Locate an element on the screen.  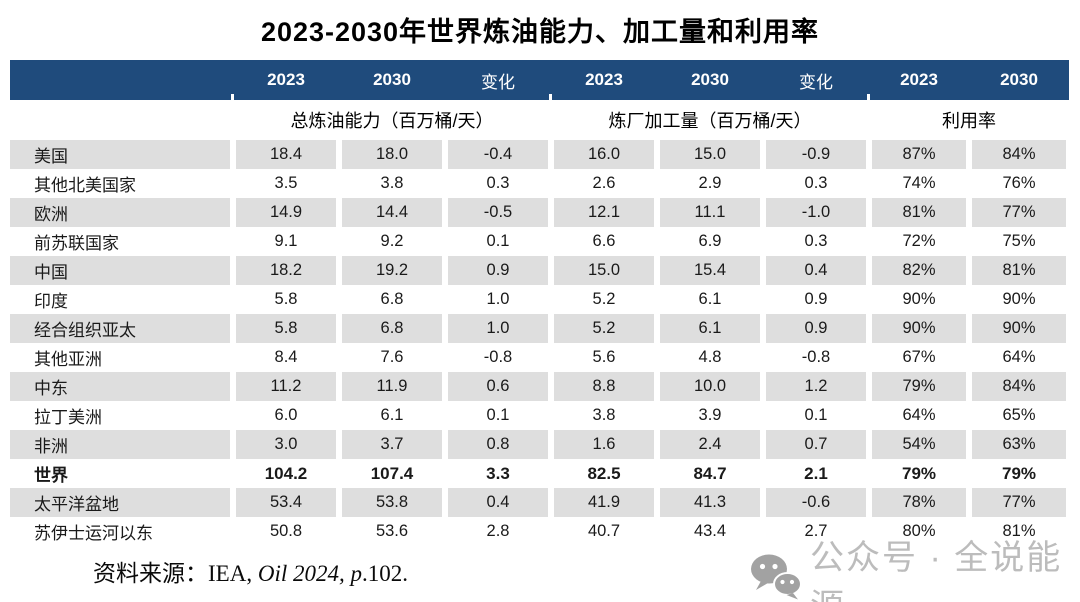
value-cell: 9.2 is located at coordinates (392, 241).